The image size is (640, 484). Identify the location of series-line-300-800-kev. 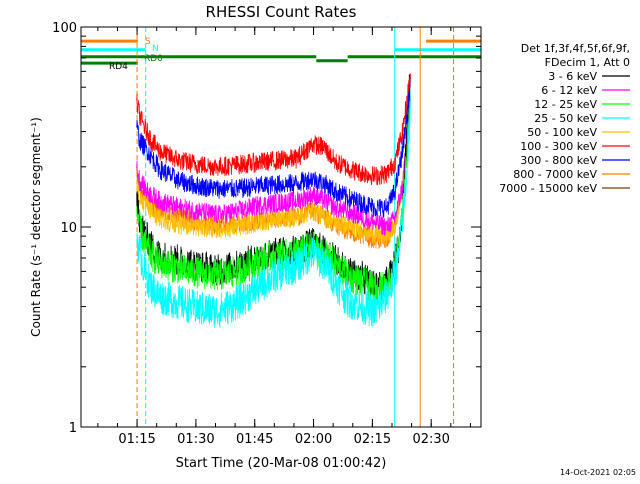
(273, 147).